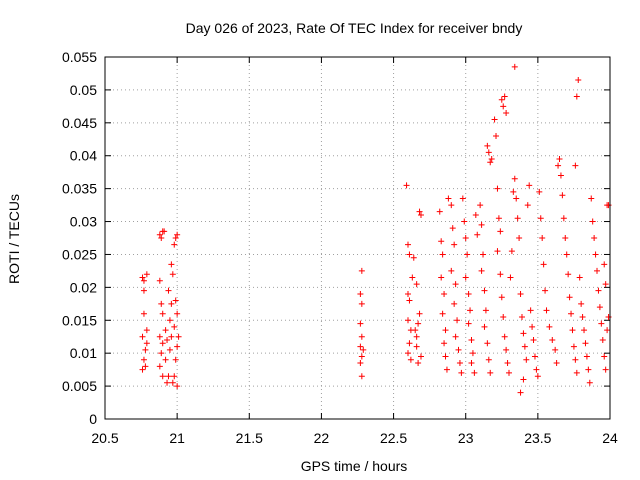  Describe the element at coordinates (537, 438) in the screenshot. I see `x-tick-label: 23.5` at that location.